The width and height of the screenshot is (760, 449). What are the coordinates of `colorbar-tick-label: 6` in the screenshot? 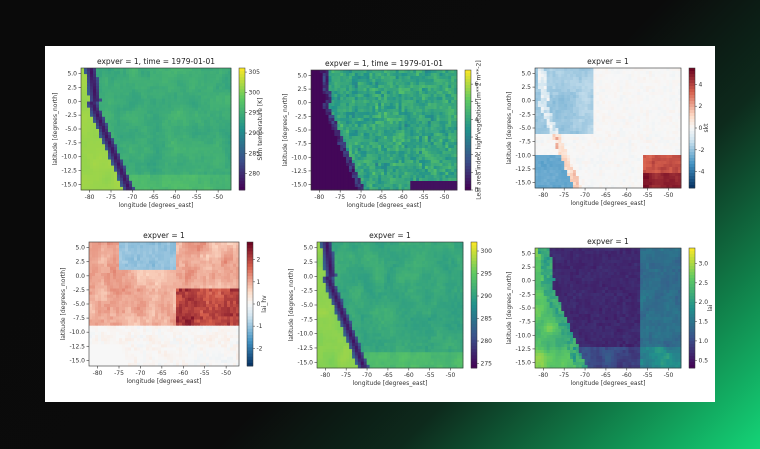 It's located at (477, 84).